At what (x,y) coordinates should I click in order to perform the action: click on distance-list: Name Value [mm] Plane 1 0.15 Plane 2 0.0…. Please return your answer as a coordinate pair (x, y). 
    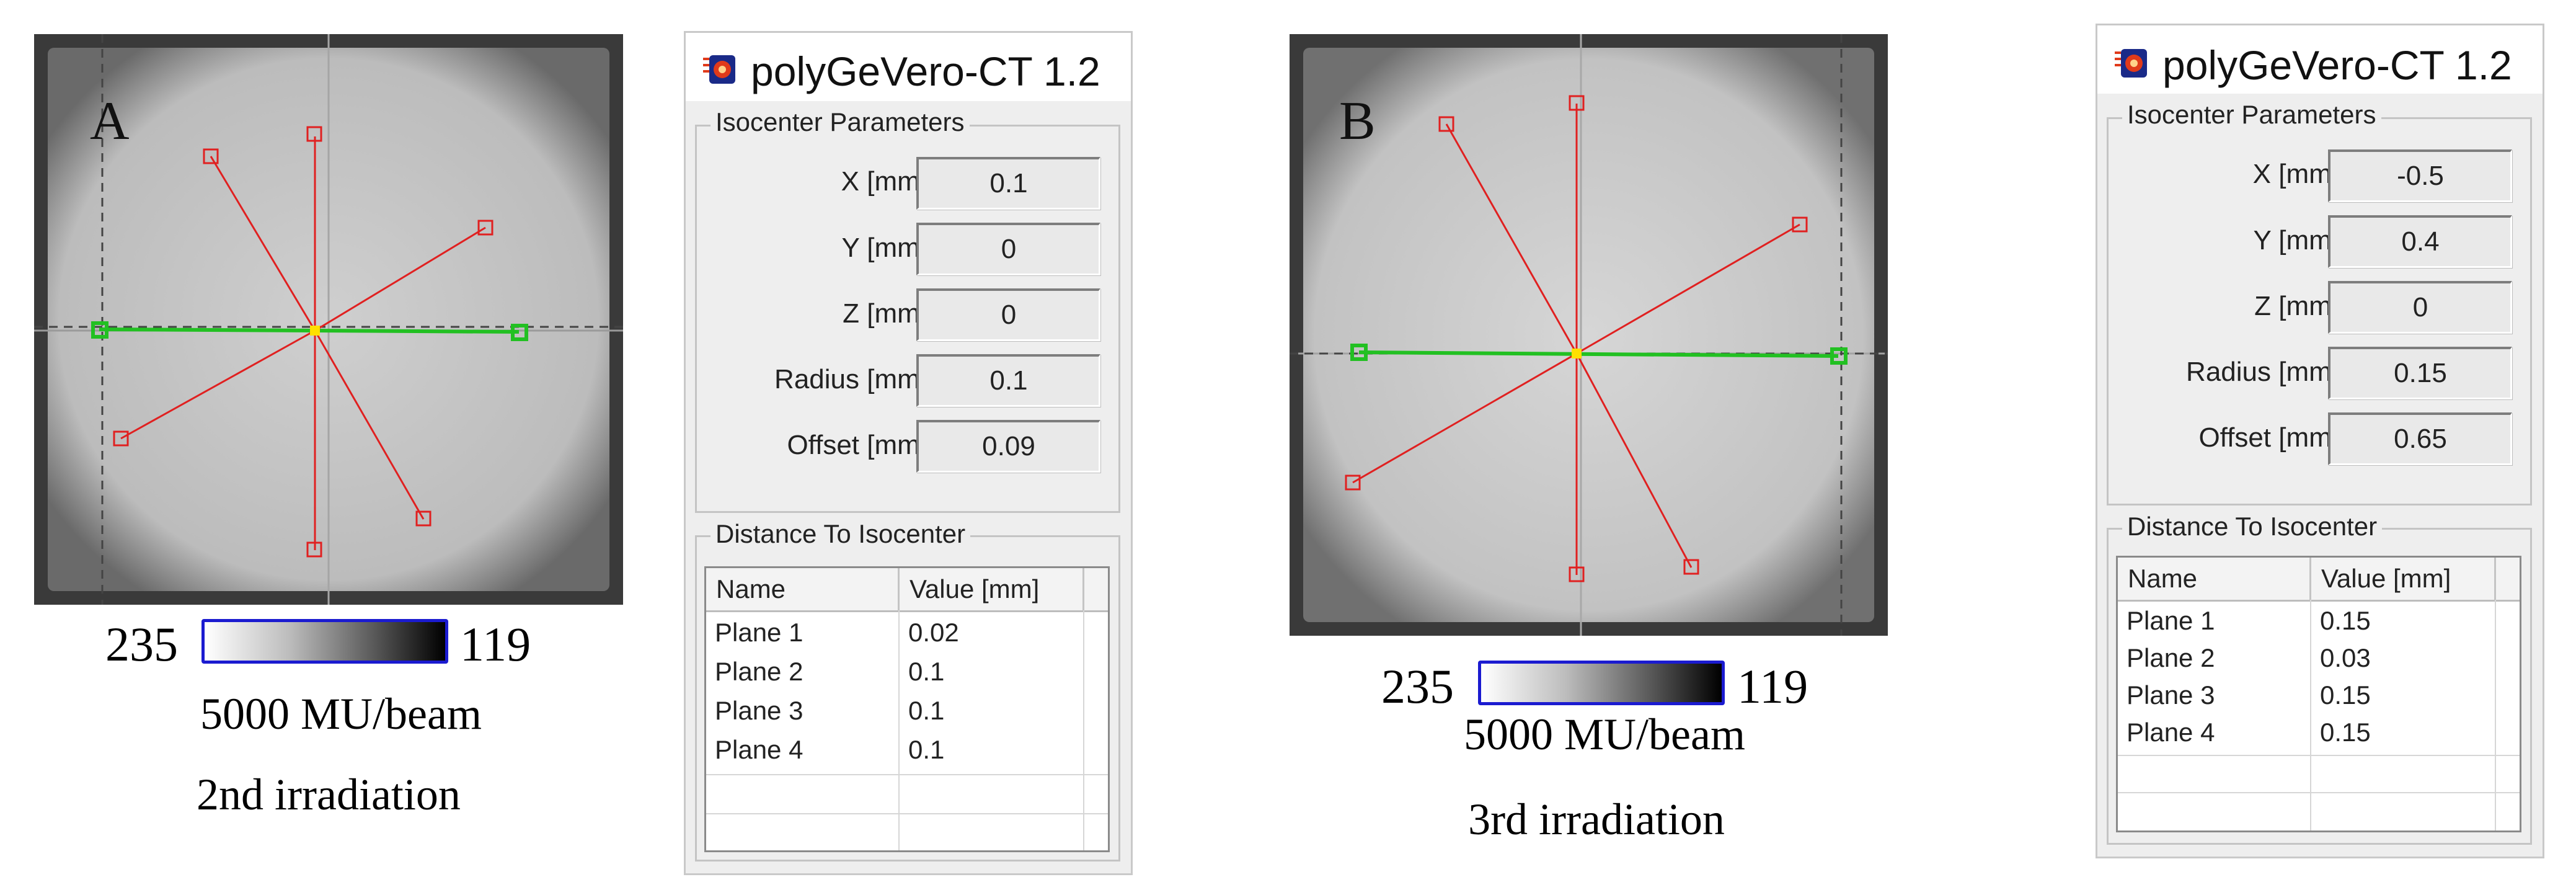
    Looking at the image, I should click on (2318, 694).